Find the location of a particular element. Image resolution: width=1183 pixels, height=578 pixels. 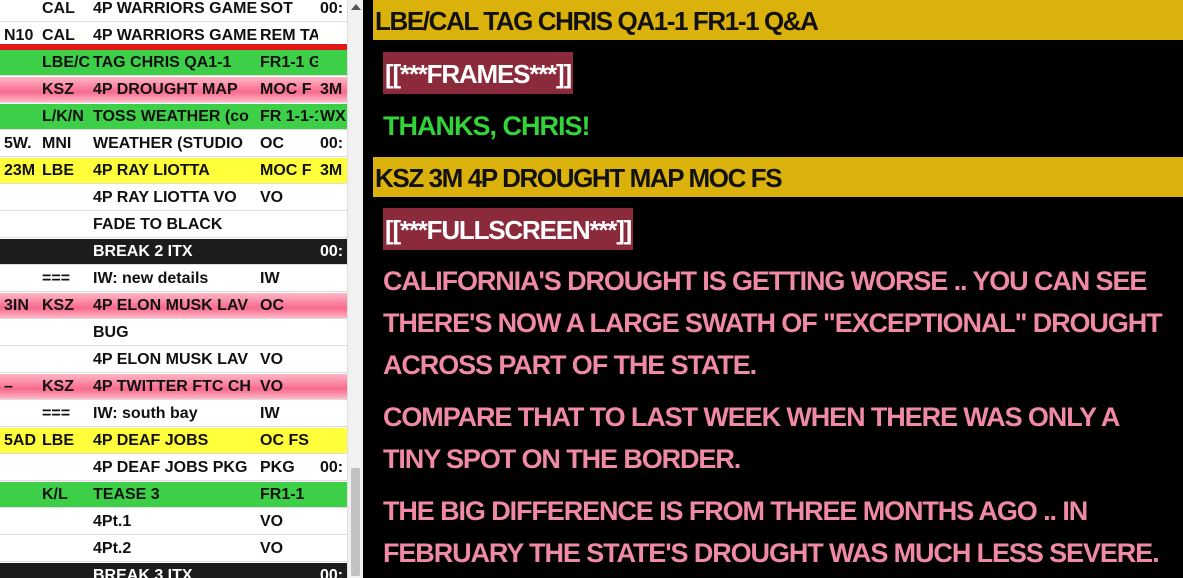

rundown-row: 4Pt.1 VO is located at coordinates (173, 522).